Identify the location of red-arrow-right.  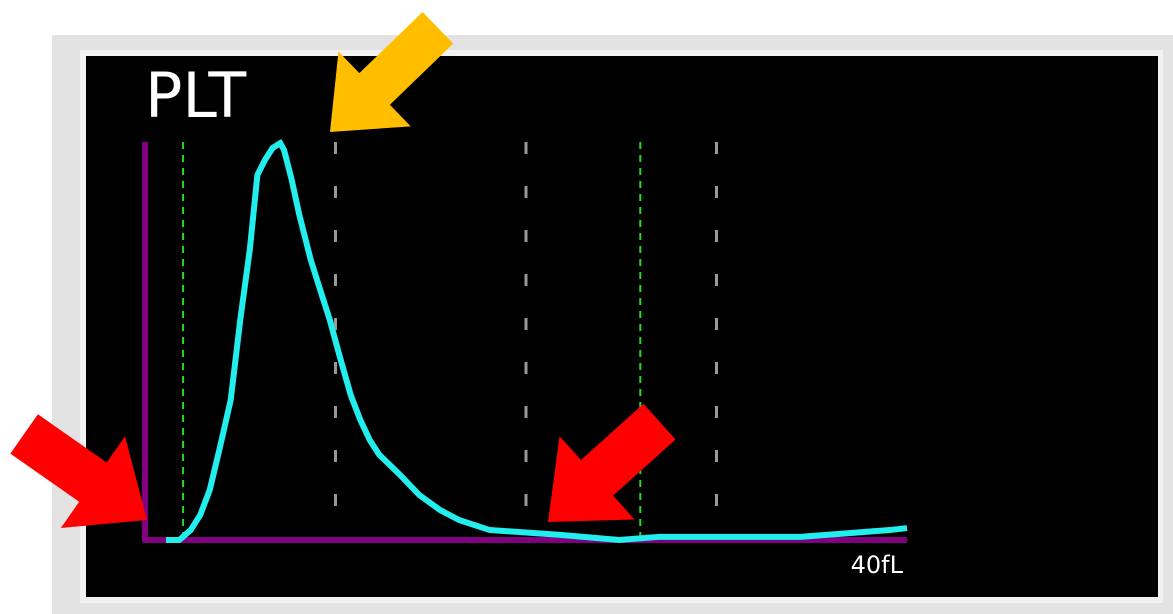
(612, 462).